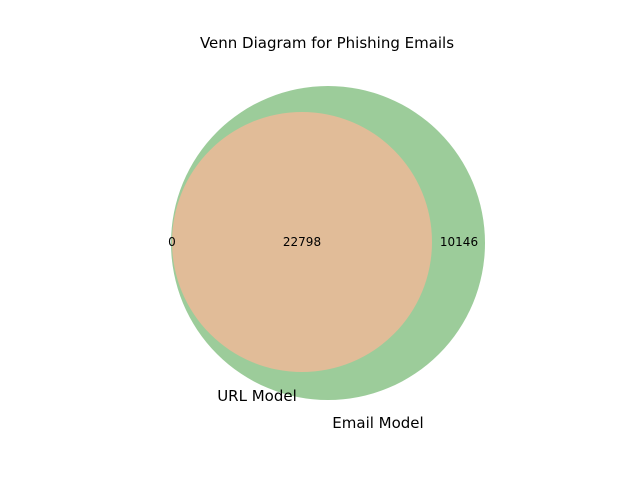 The width and height of the screenshot is (640, 480). I want to click on intersection-count: 22798, so click(302, 242).